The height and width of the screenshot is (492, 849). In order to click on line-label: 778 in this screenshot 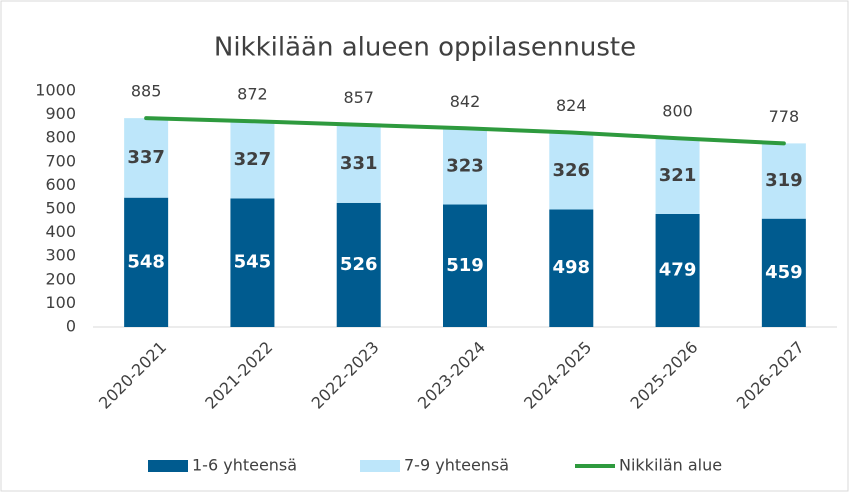, I will do `click(784, 116)`.